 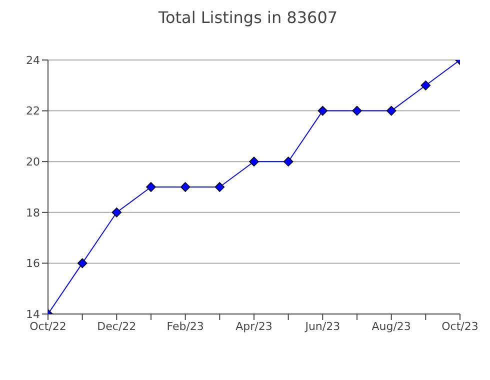 What do you see at coordinates (48, 326) in the screenshot?
I see `x-tick-label: Oct/22` at bounding box center [48, 326].